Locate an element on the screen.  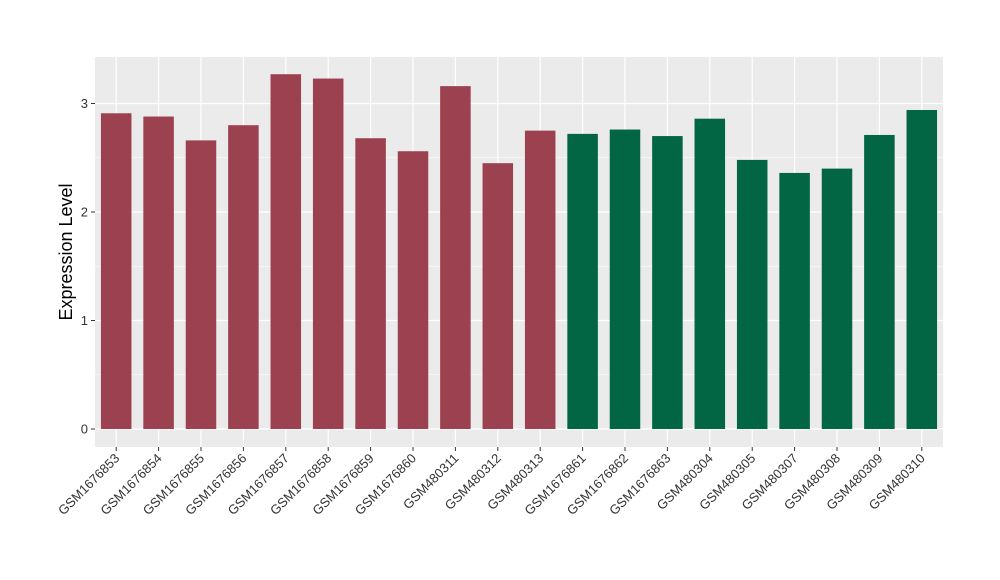
bar-GSM1676862 is located at coordinates (625, 279).